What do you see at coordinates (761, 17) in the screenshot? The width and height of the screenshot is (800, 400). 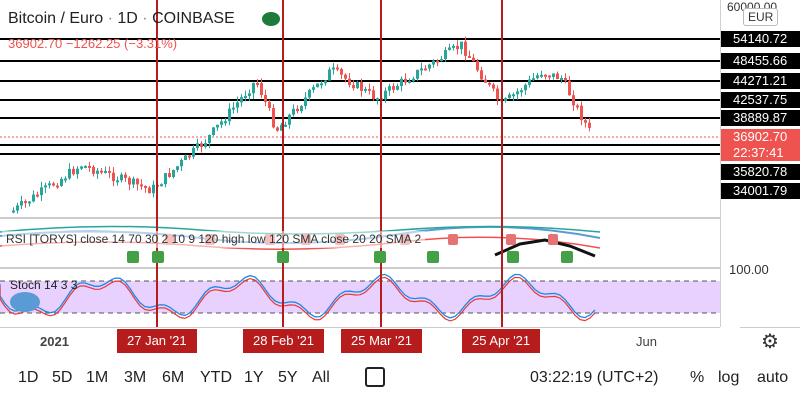 I see `currency-badge: EUR` at bounding box center [761, 17].